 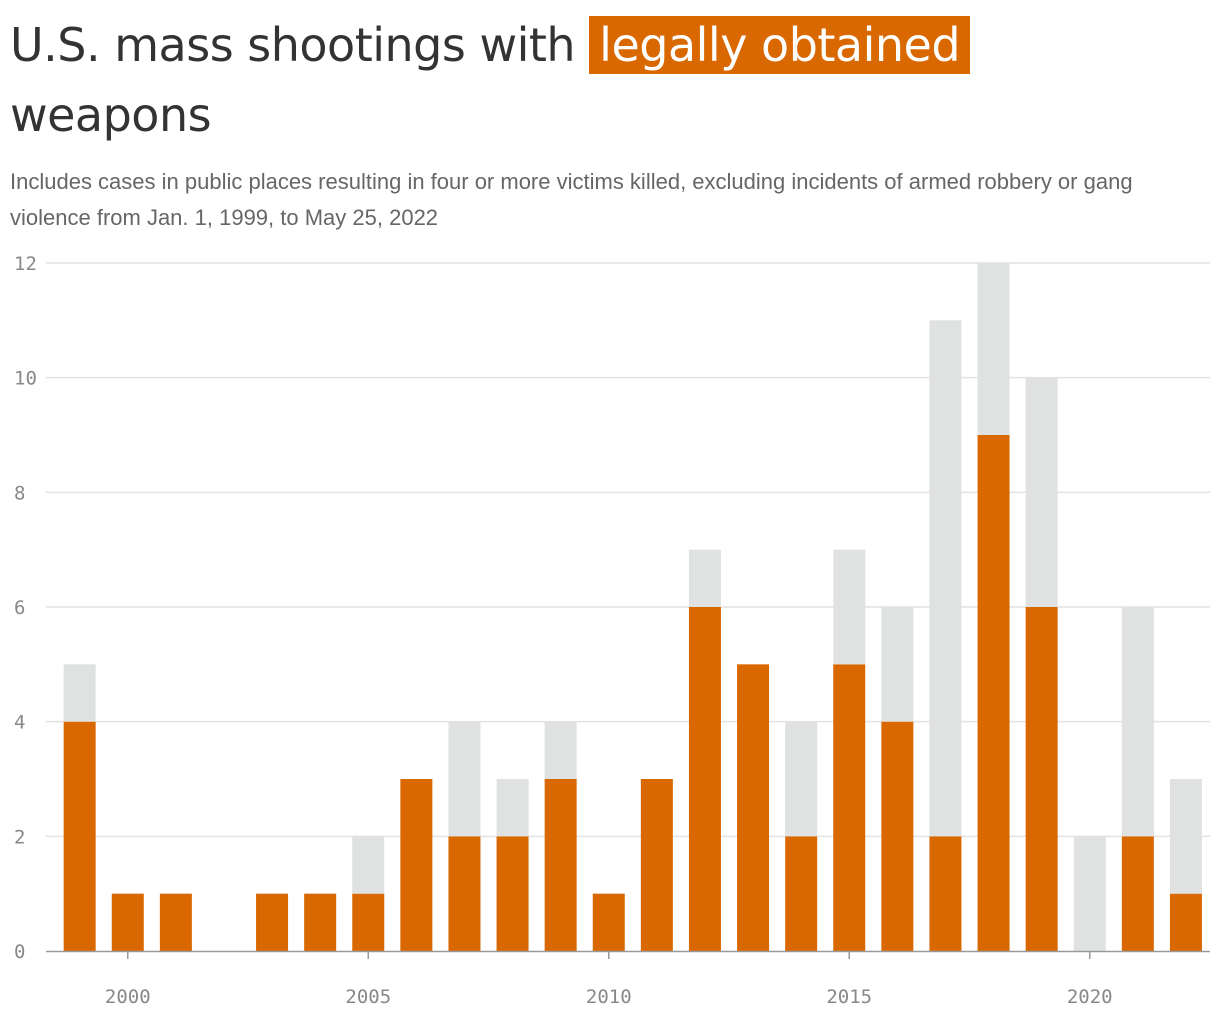 What do you see at coordinates (320, 922) in the screenshot?
I see `bar-2004-highlighted` at bounding box center [320, 922].